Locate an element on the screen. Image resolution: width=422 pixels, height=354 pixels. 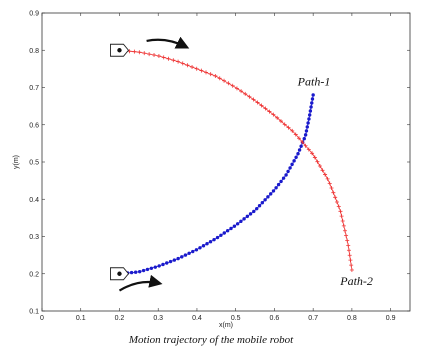
y-tick-label: 0.7 is located at coordinates (34, 88).